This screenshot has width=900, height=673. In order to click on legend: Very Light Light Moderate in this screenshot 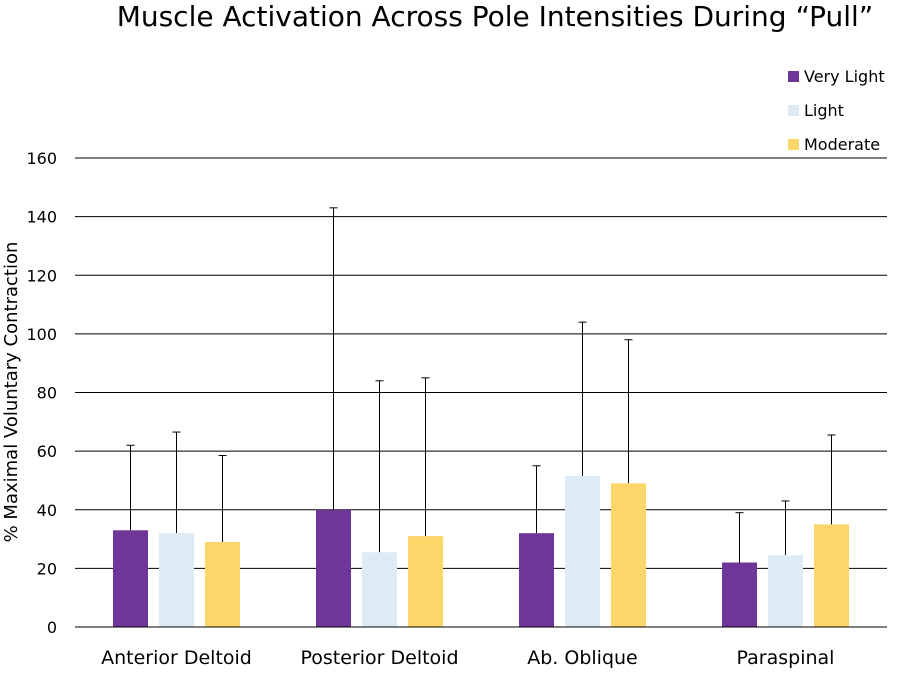, I will do `click(836, 110)`.